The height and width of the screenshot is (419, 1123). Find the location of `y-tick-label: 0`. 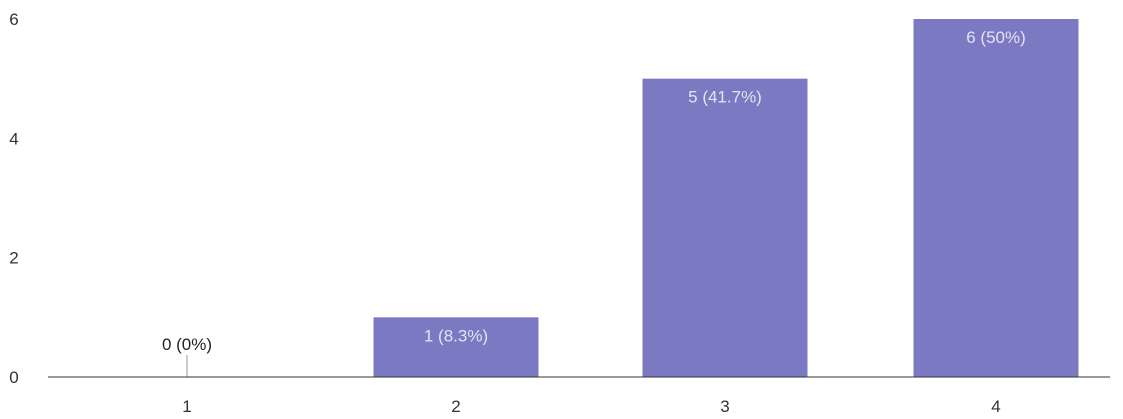

y-tick-label: 0 is located at coordinates (13, 377).